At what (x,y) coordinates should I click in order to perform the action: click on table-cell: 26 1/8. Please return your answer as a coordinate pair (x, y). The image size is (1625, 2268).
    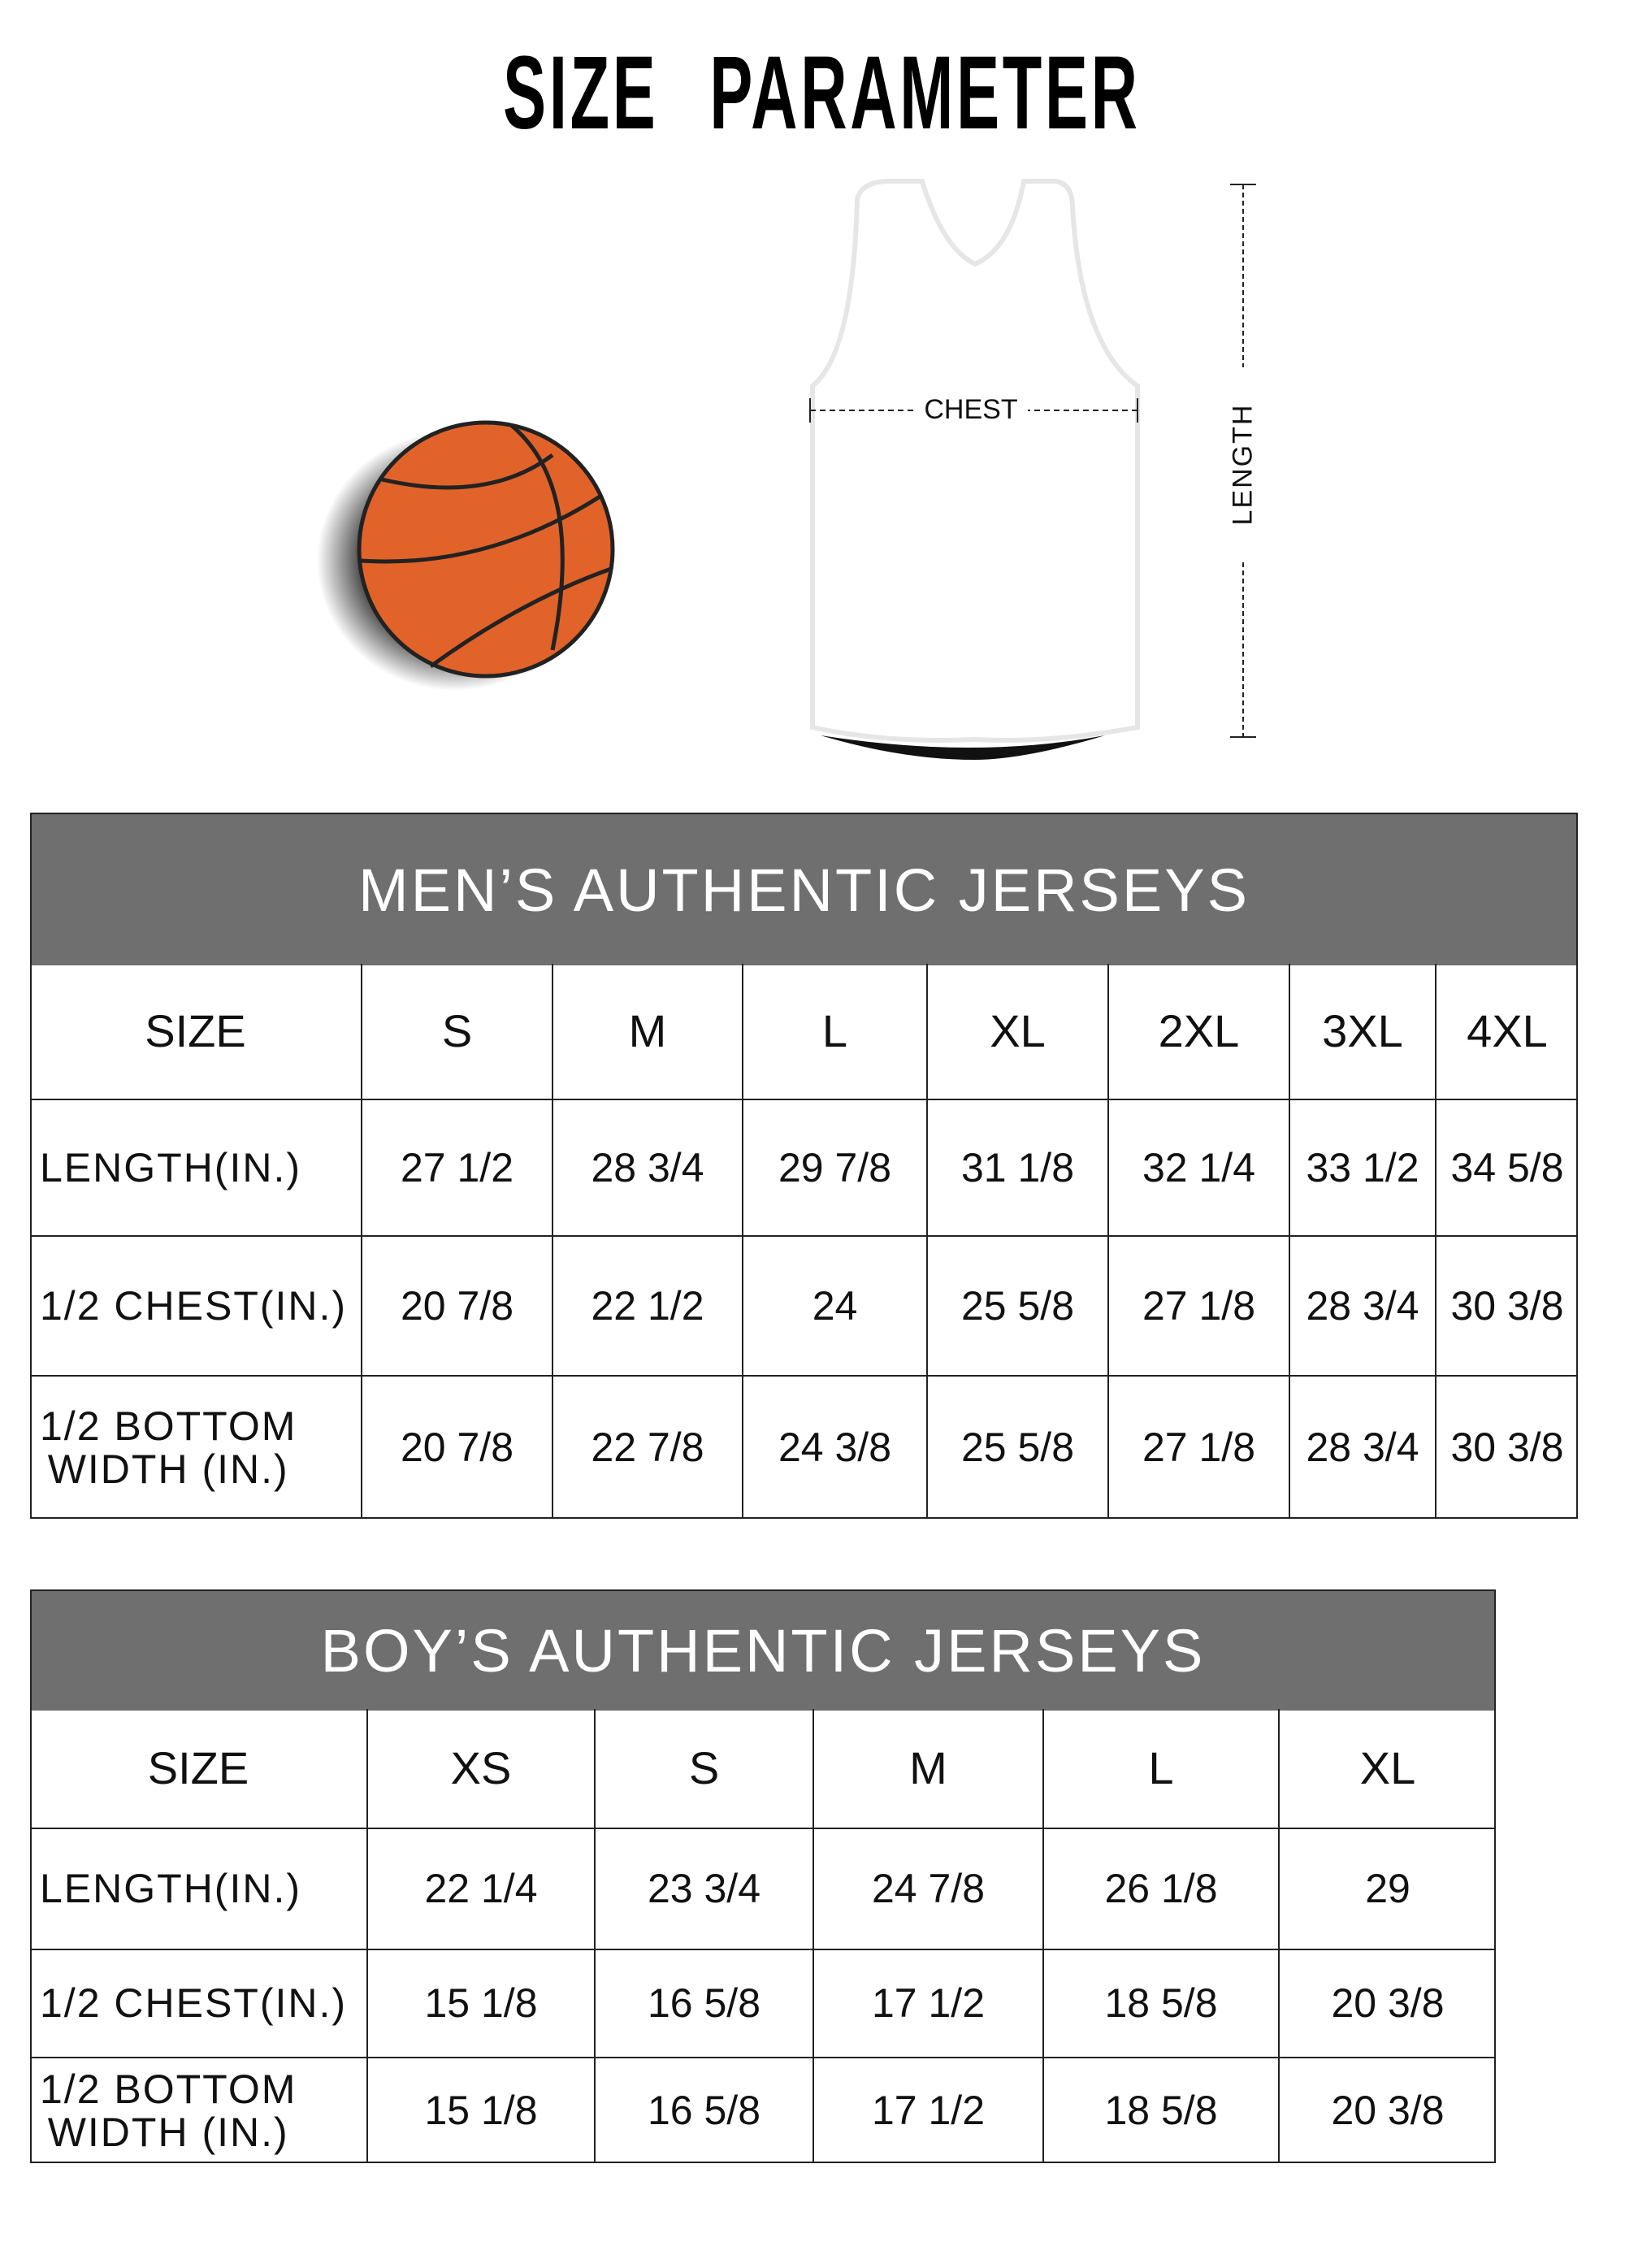
    Looking at the image, I should click on (1162, 1889).